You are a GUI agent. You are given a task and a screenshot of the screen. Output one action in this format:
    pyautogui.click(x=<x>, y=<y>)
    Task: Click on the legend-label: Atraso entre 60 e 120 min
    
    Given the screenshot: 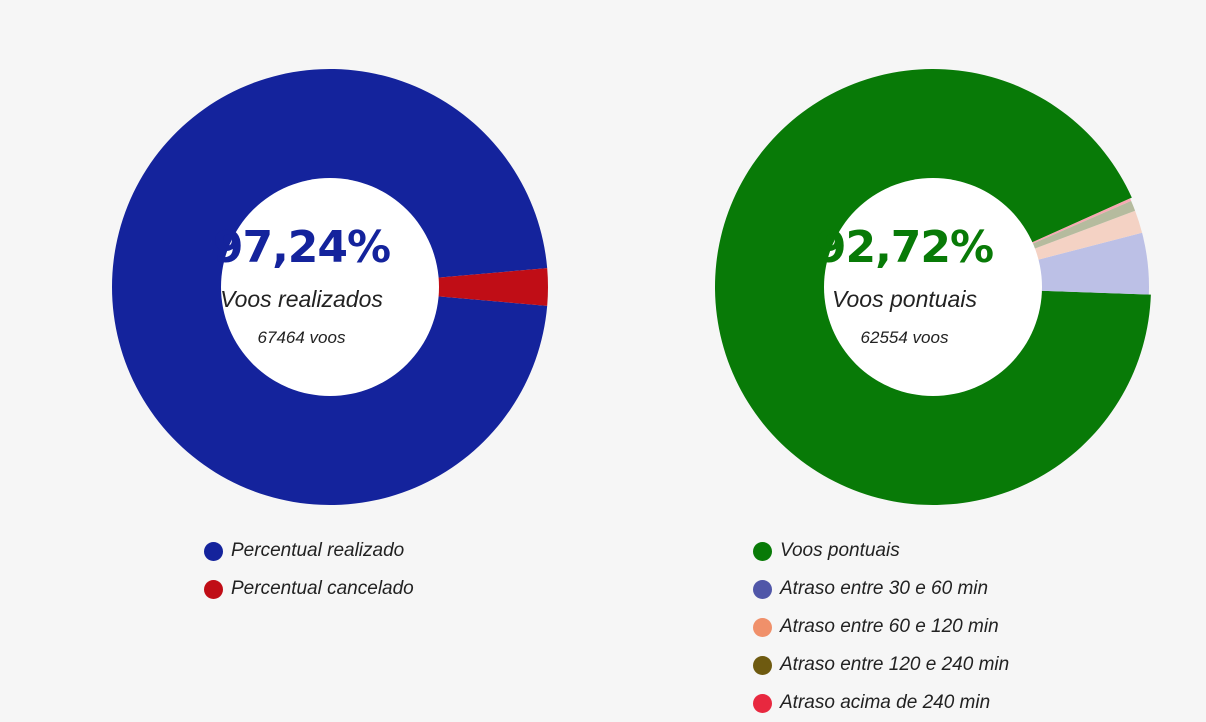 What is the action you would take?
    pyautogui.click(x=889, y=626)
    